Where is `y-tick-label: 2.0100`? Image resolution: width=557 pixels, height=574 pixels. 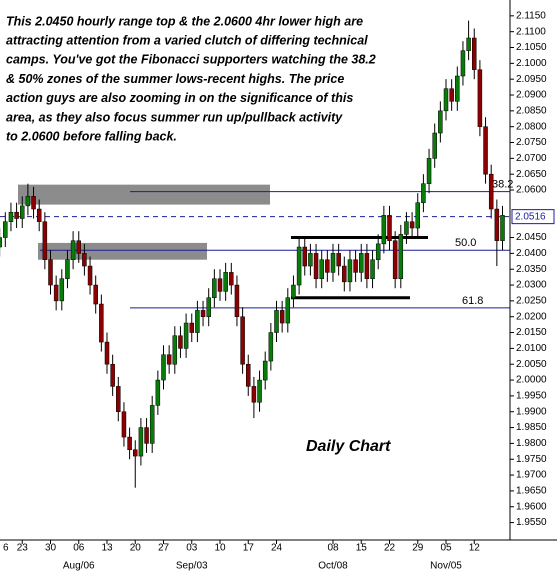
y-tick-label: 2.0100 is located at coordinates (531, 348).